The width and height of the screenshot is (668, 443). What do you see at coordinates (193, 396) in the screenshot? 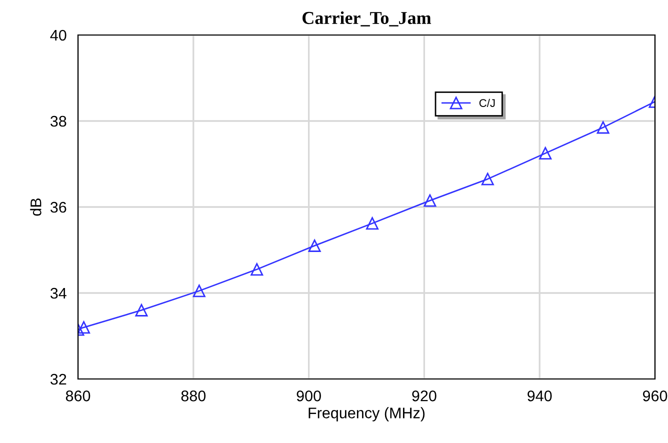
I see `x-tick-label: 880` at bounding box center [193, 396].